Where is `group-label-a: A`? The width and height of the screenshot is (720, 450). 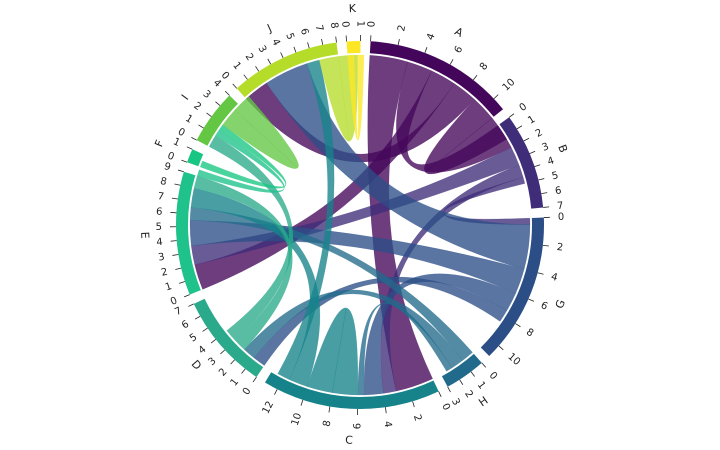
group-label-a: A is located at coordinates (458, 32).